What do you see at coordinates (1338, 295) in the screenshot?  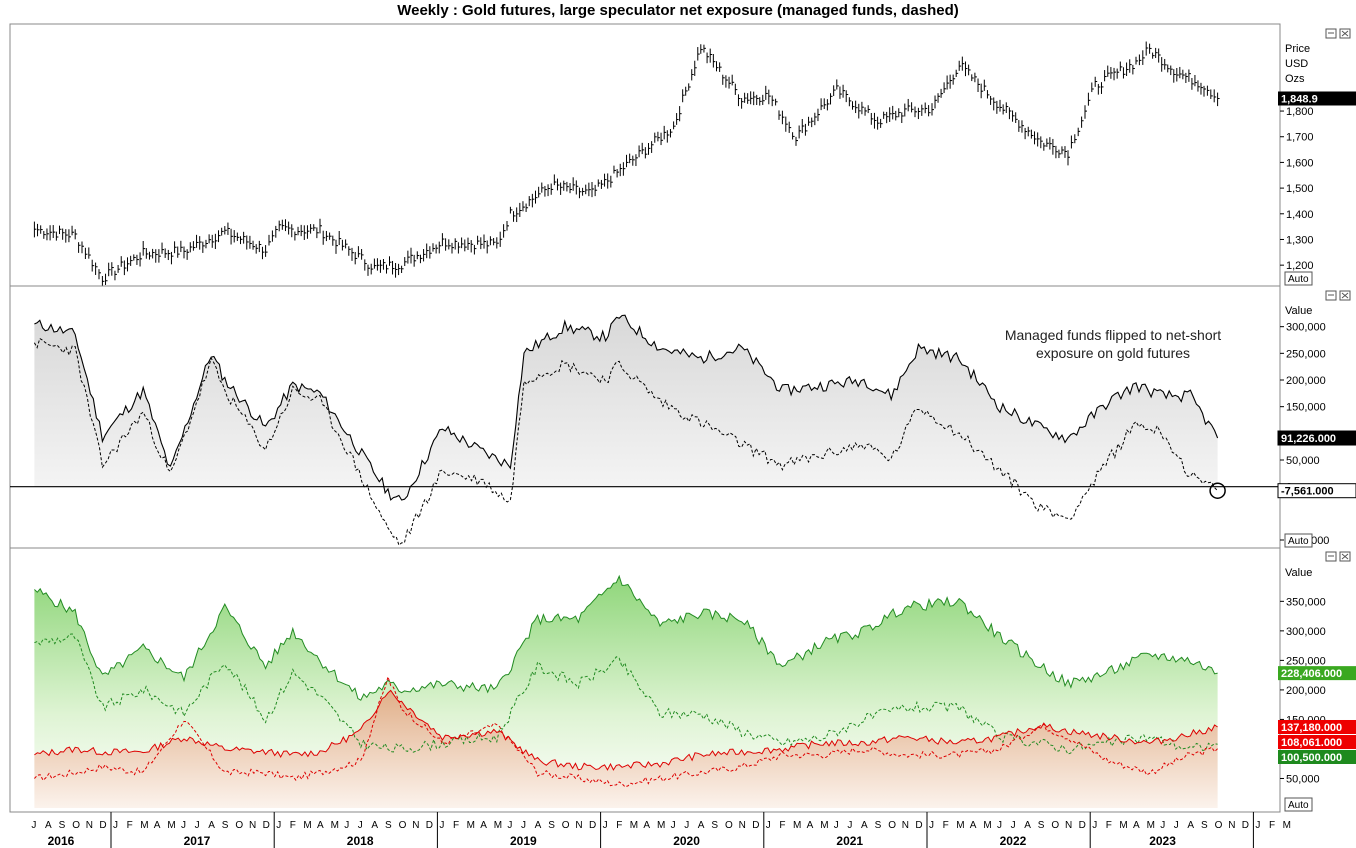 I see `net-panel-controls` at bounding box center [1338, 295].